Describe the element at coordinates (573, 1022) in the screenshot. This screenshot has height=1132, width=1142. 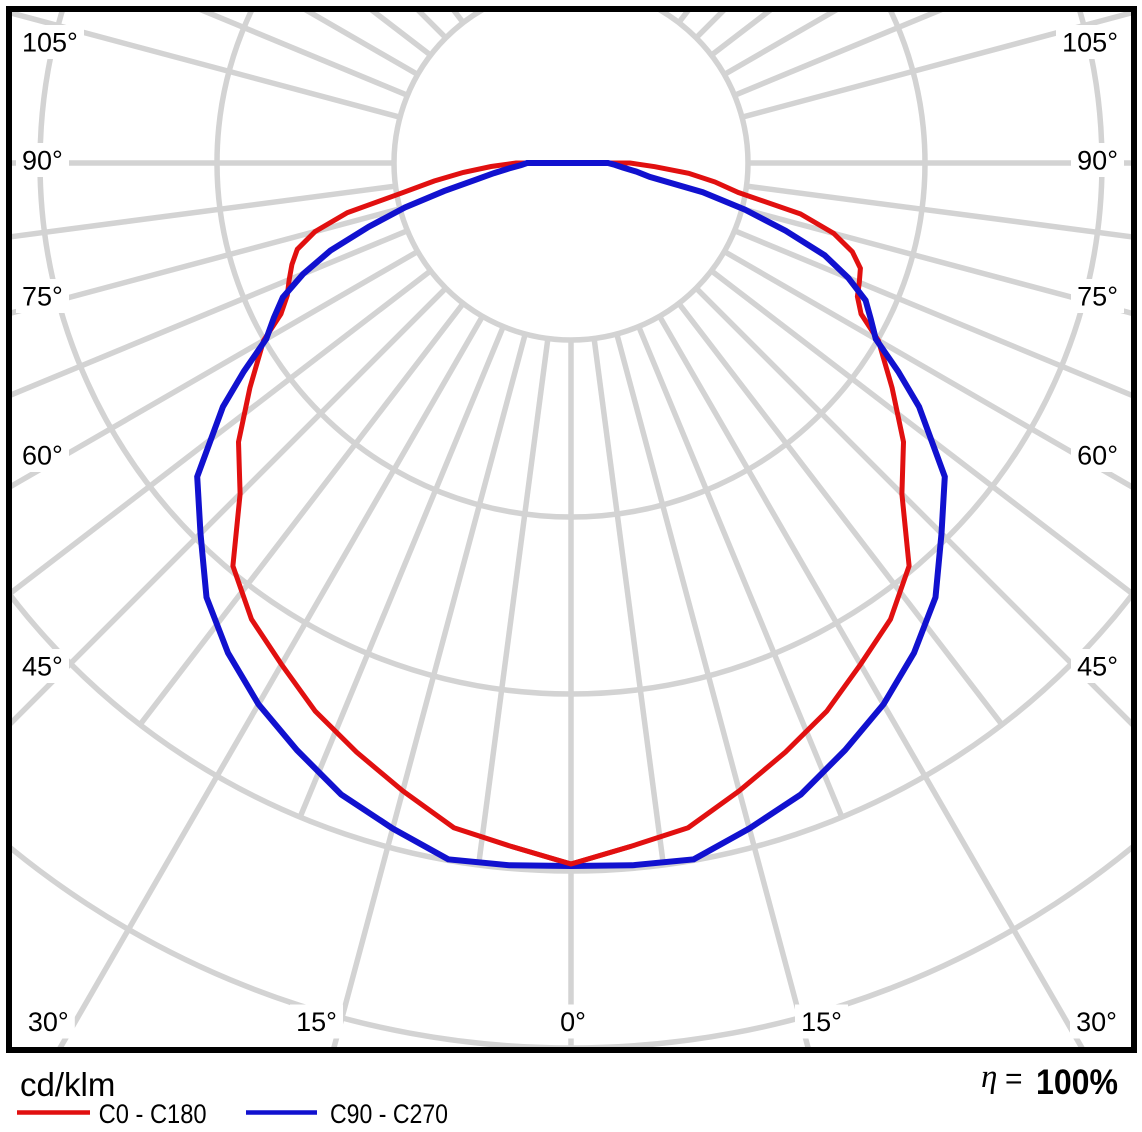
I see `svg-text: 0°` at that location.